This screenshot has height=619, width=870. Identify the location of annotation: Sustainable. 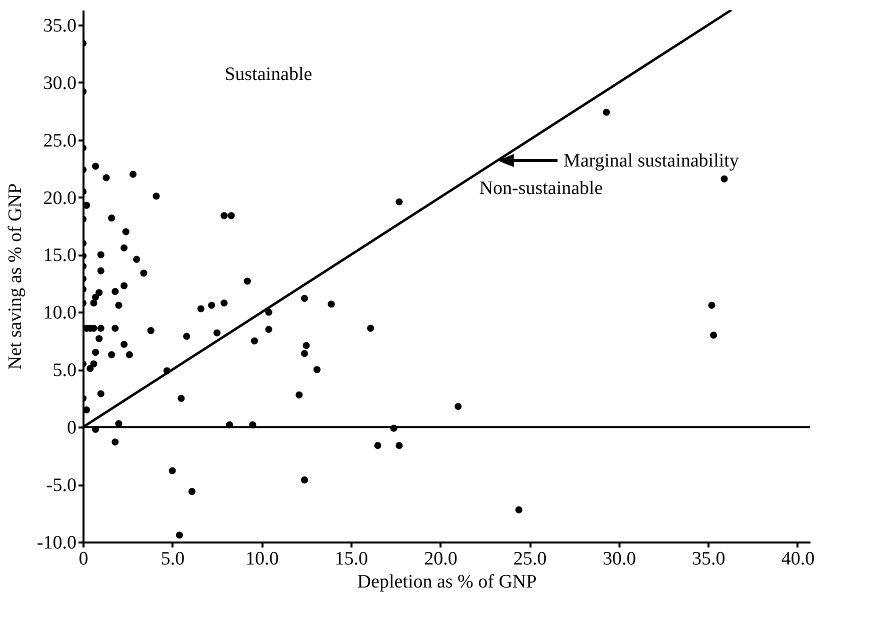
(268, 74).